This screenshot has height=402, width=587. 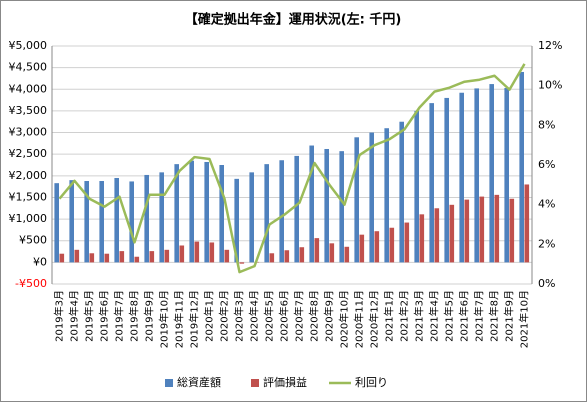 I want to click on x-tick-label: 2019年11月, so click(x=179, y=319).